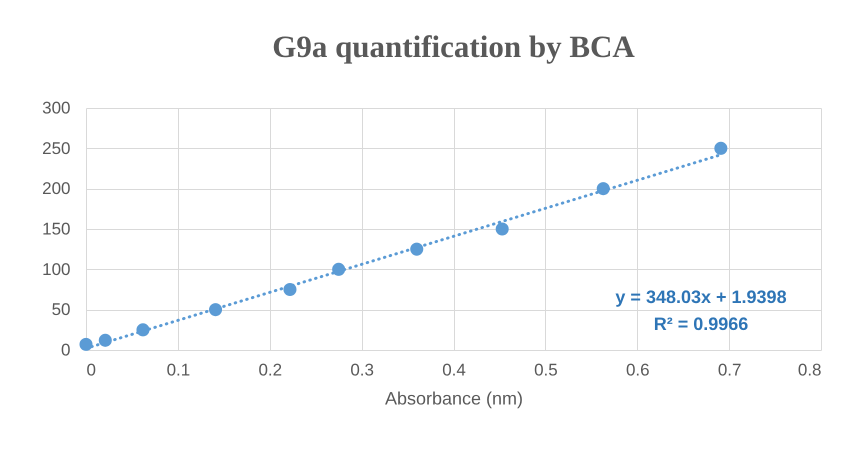 The height and width of the screenshot is (461, 851). What do you see at coordinates (454, 46) in the screenshot?
I see `chart-title: G9a quantification by BCA` at bounding box center [454, 46].